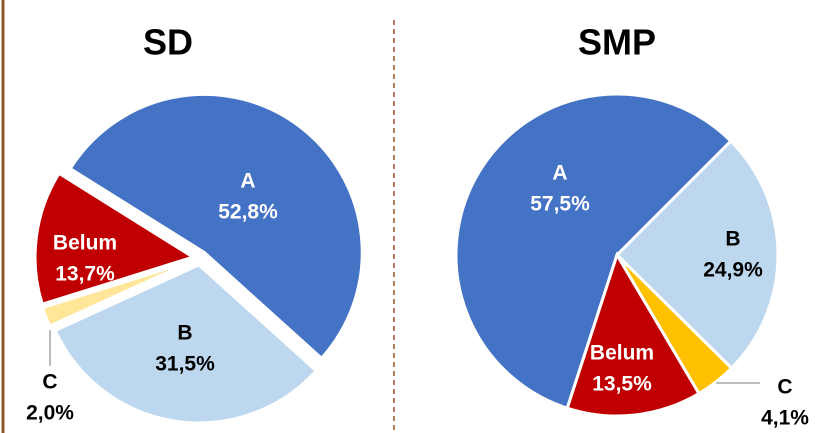 This screenshot has width=836, height=433. What do you see at coordinates (50, 413) in the screenshot?
I see `slice-value-label: 2,0%` at bounding box center [50, 413].